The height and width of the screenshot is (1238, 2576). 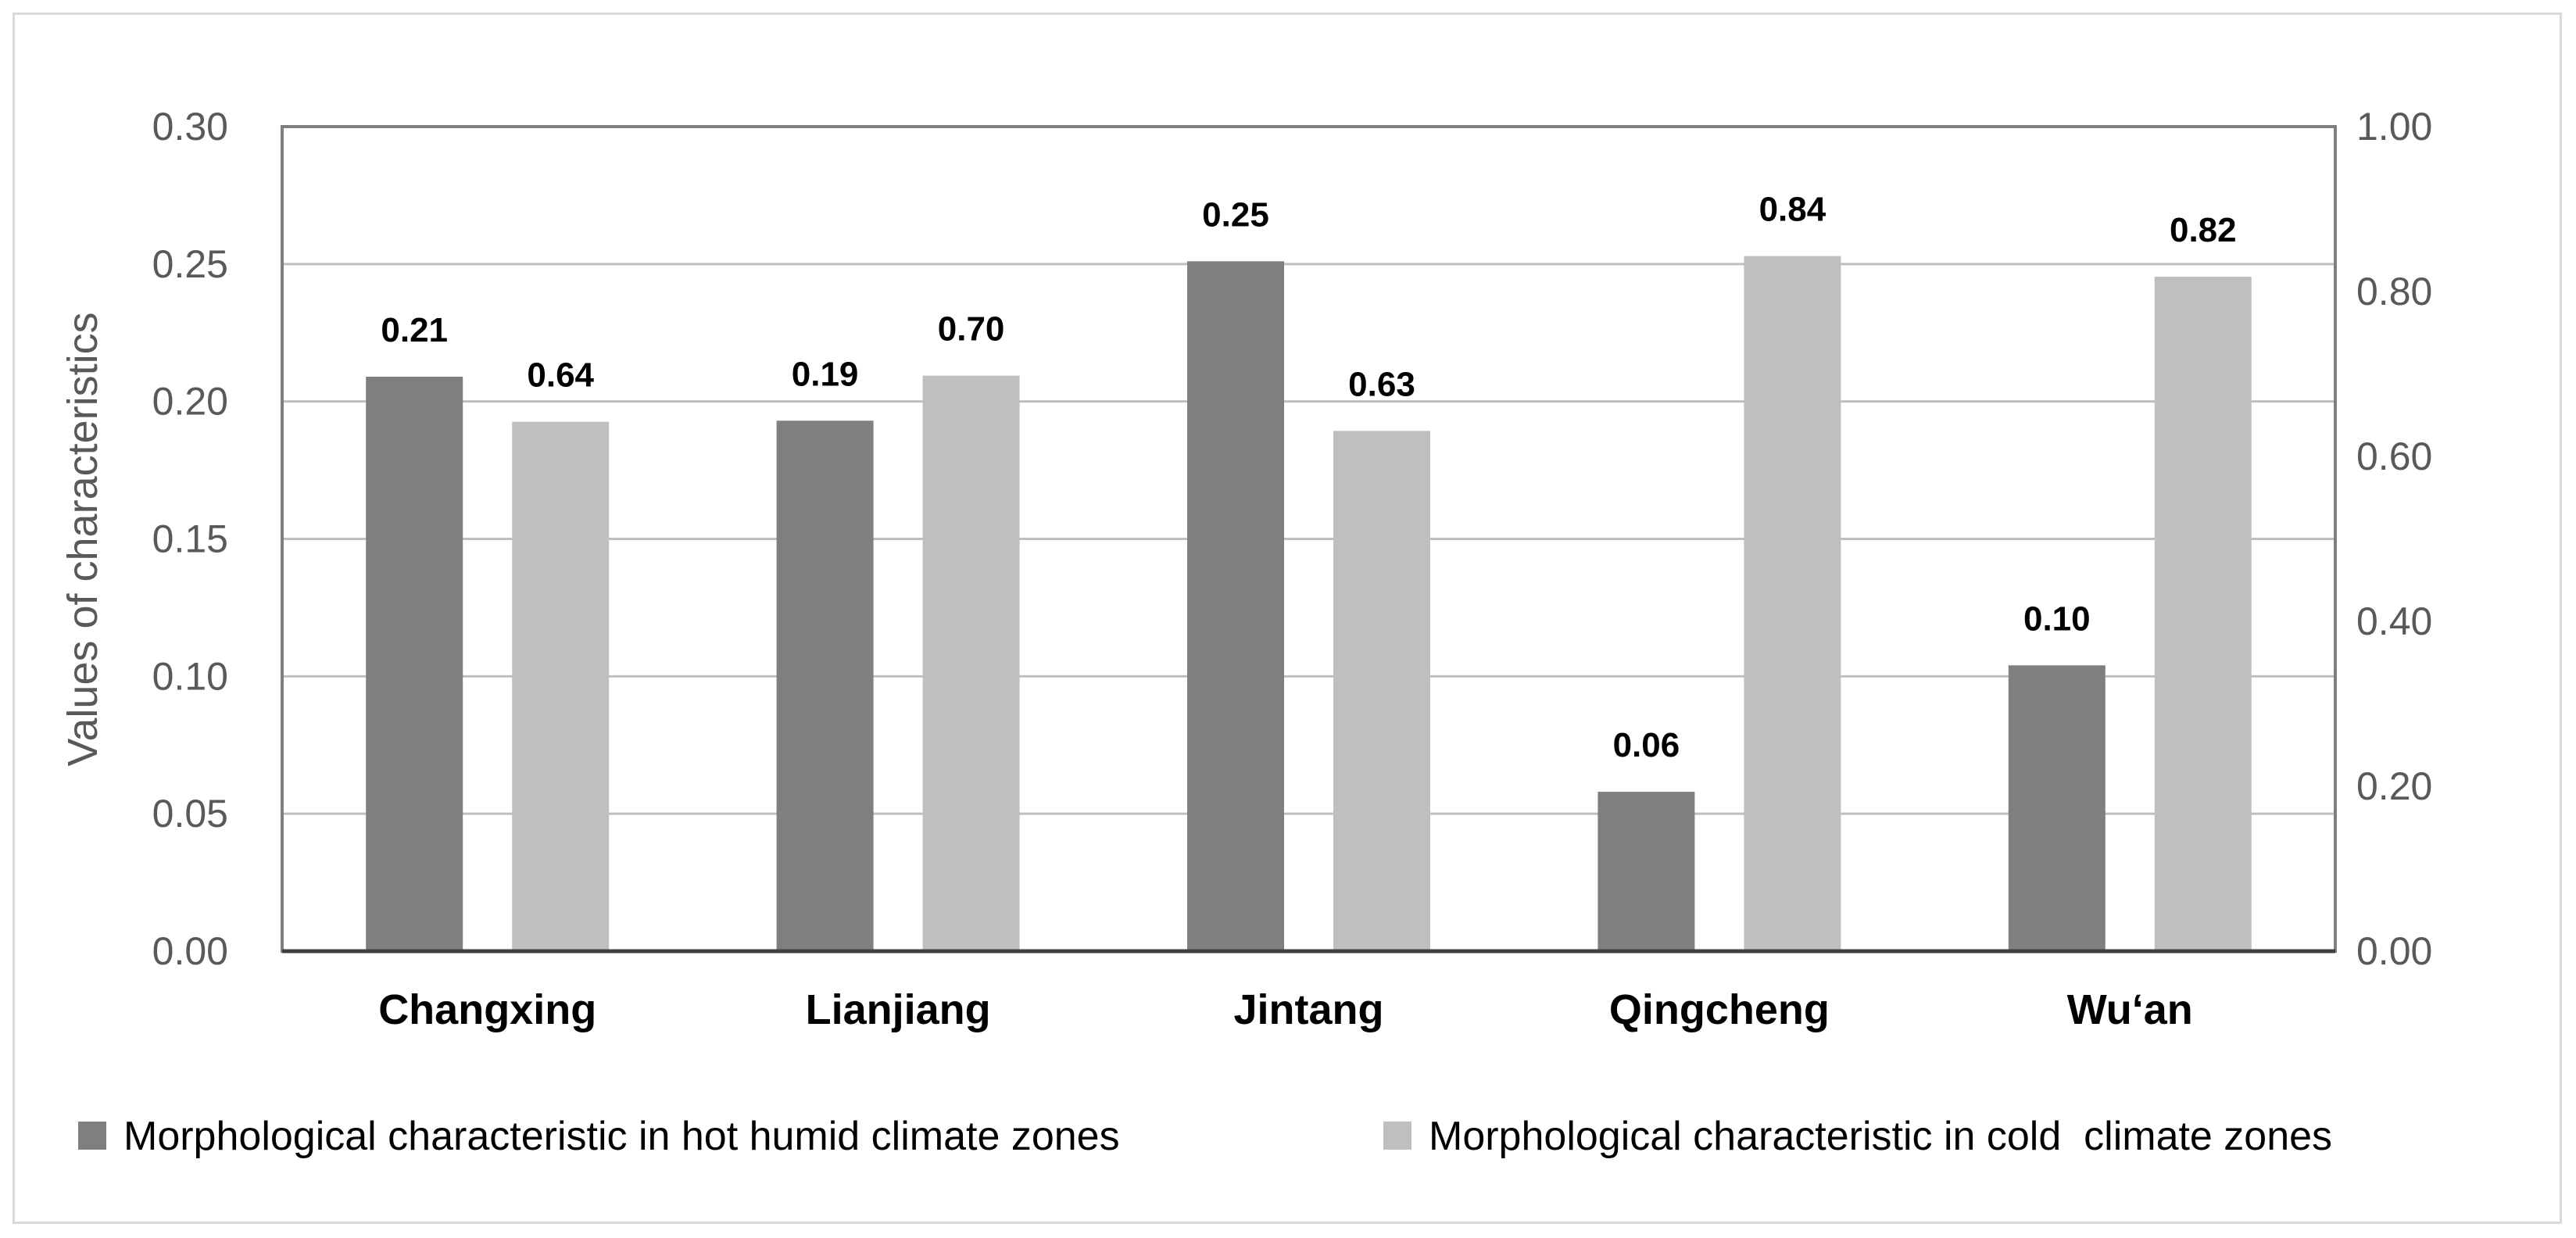 What do you see at coordinates (414, 330) in the screenshot?
I see `data-label: 0.21` at bounding box center [414, 330].